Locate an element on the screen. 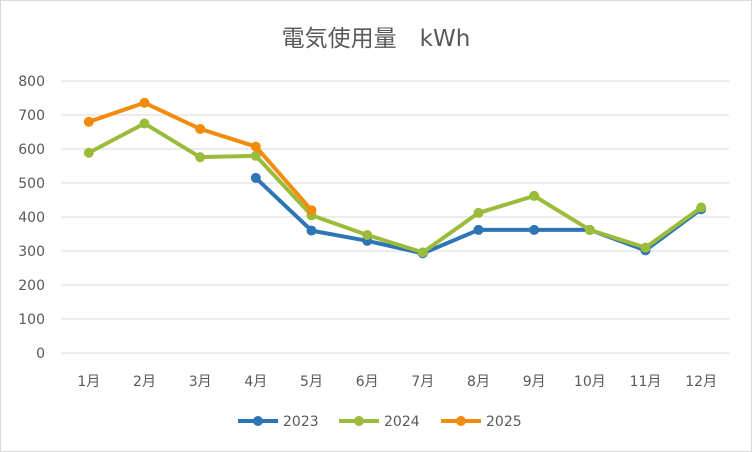  y-tick-label: 500 is located at coordinates (31, 184).